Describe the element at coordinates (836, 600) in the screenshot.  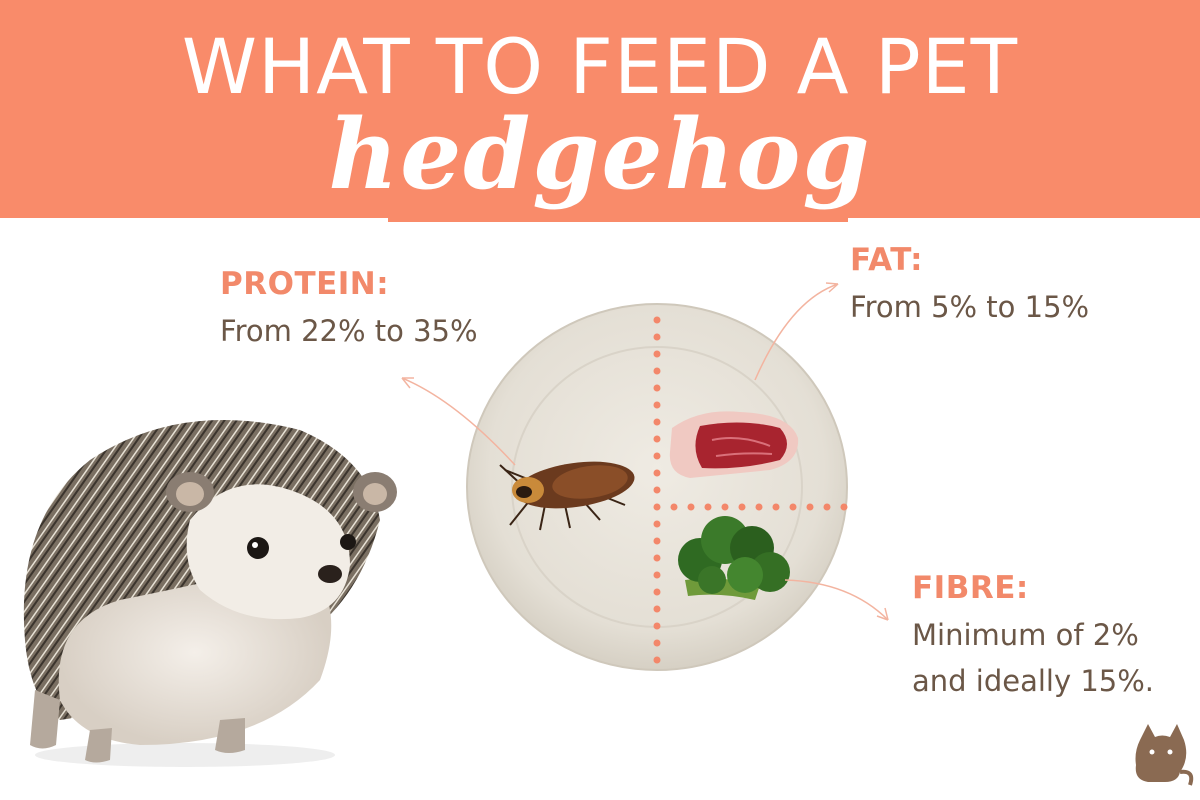
I see `arrow-fibre` at that location.